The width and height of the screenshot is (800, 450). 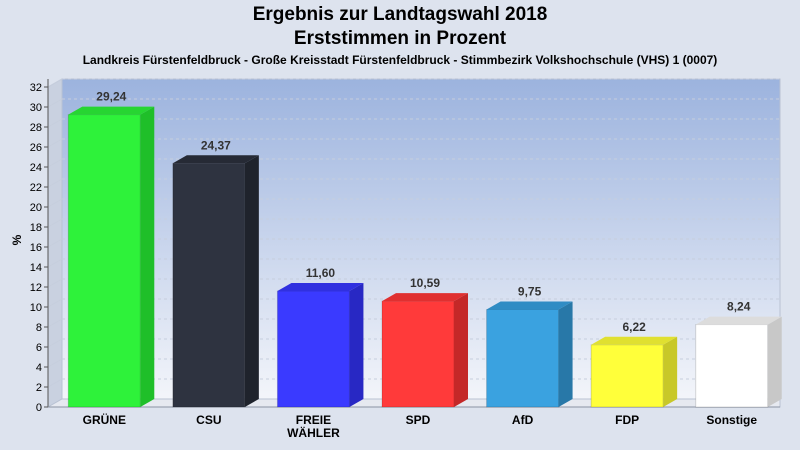 What do you see at coordinates (39, 388) in the screenshot?
I see `y-tick-label: 2` at bounding box center [39, 388].